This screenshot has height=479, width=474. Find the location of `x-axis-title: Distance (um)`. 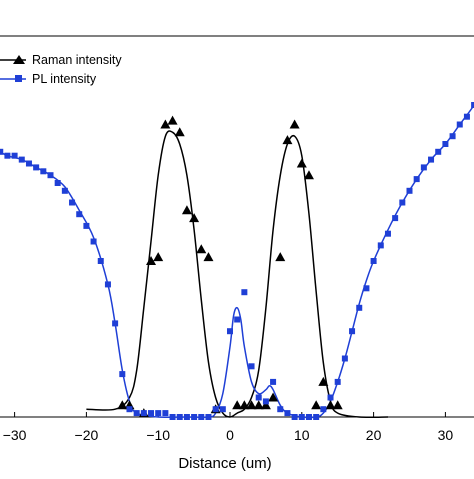

x-axis-title: Distance (um) is located at coordinates (224, 463).